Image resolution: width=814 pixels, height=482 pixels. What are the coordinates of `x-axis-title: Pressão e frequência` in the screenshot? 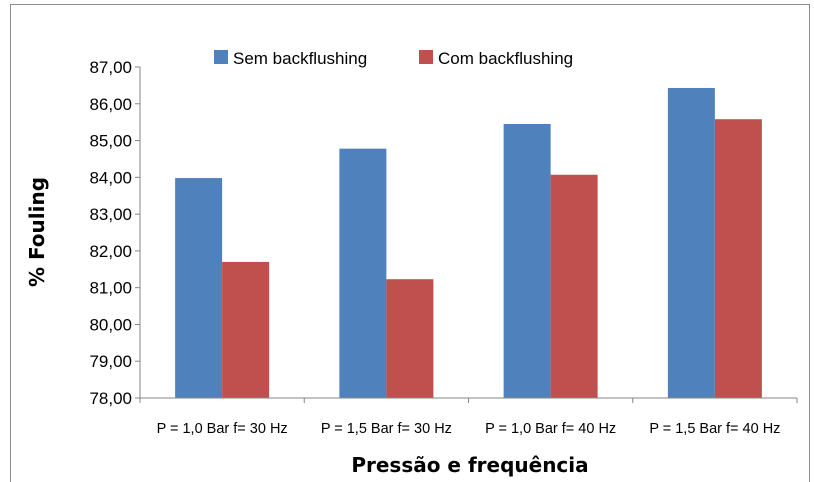 It's located at (469, 465).